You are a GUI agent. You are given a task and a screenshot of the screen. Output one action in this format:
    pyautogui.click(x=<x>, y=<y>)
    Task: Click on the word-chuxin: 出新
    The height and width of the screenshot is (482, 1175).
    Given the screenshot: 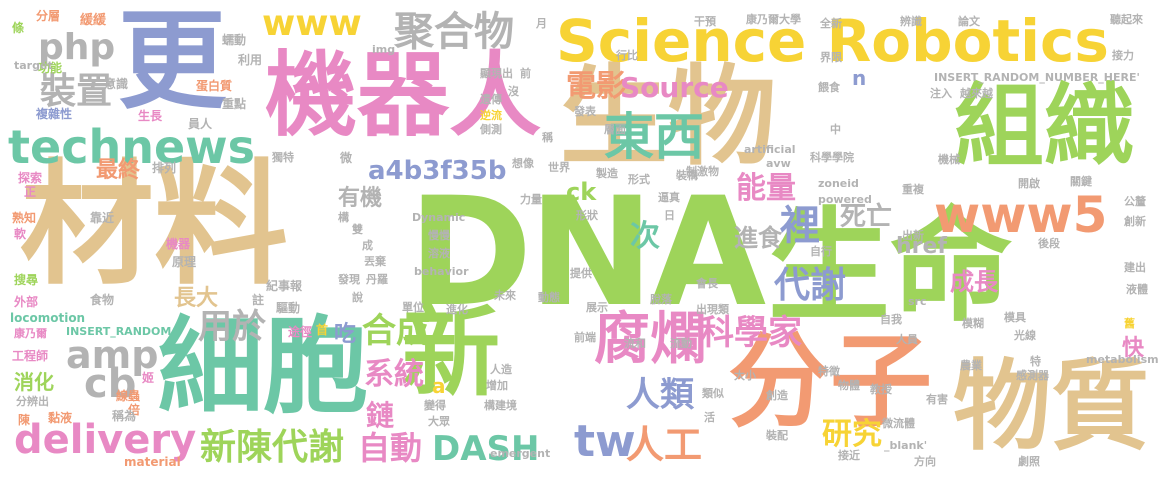 What is the action you would take?
    pyautogui.click(x=913, y=235)
    